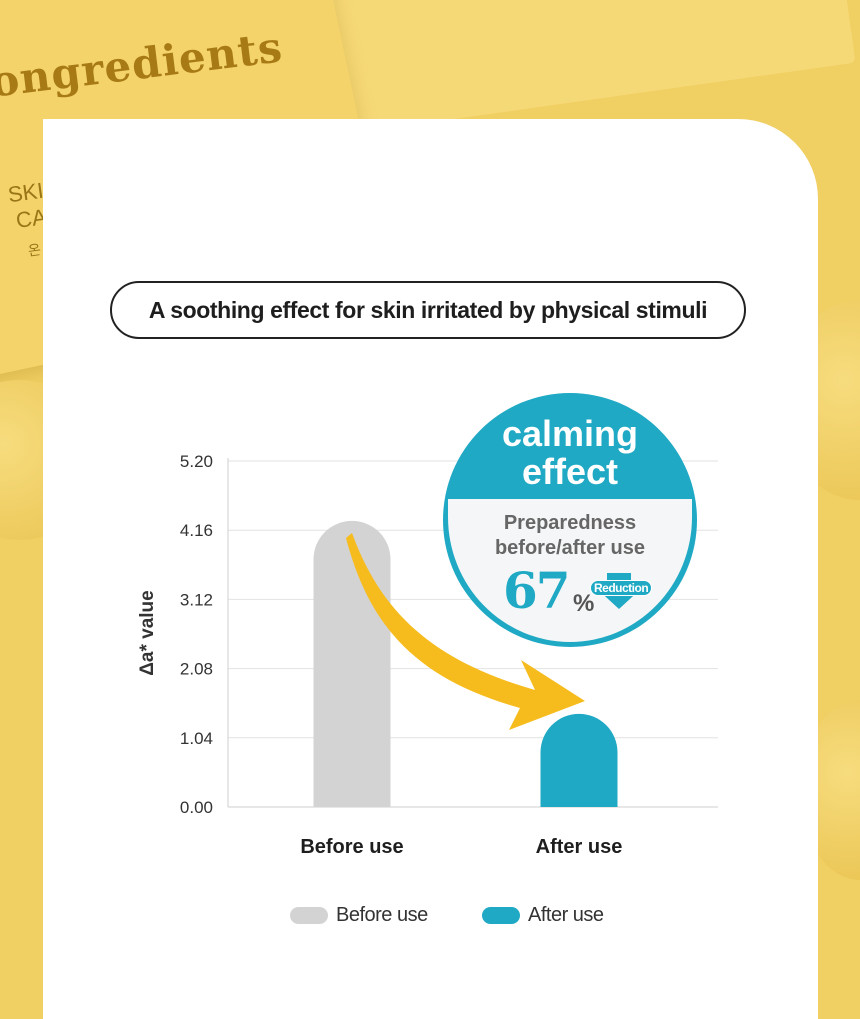 This screenshot has width=860, height=1019. I want to click on badge-title-line: effect, so click(570, 471).